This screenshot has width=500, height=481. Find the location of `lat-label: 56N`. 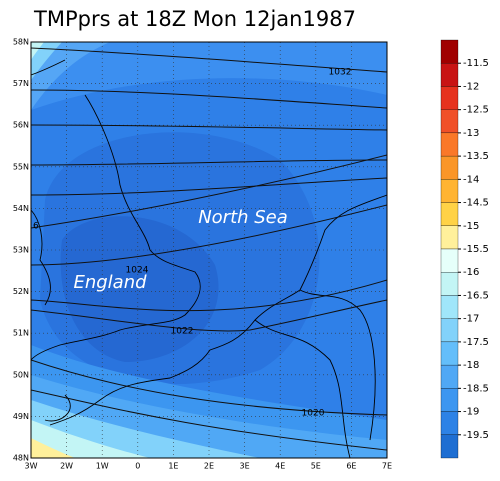

lat-label: 56N is located at coordinates (21, 125).